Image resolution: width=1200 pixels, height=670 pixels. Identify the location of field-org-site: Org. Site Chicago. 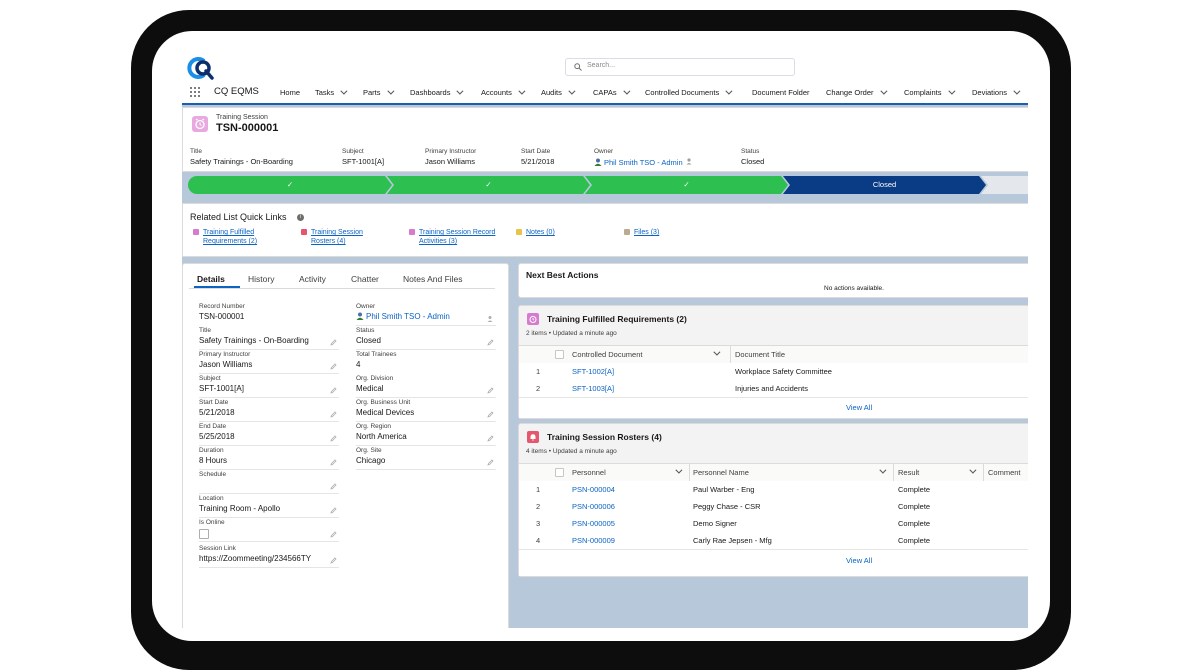
(426, 458).